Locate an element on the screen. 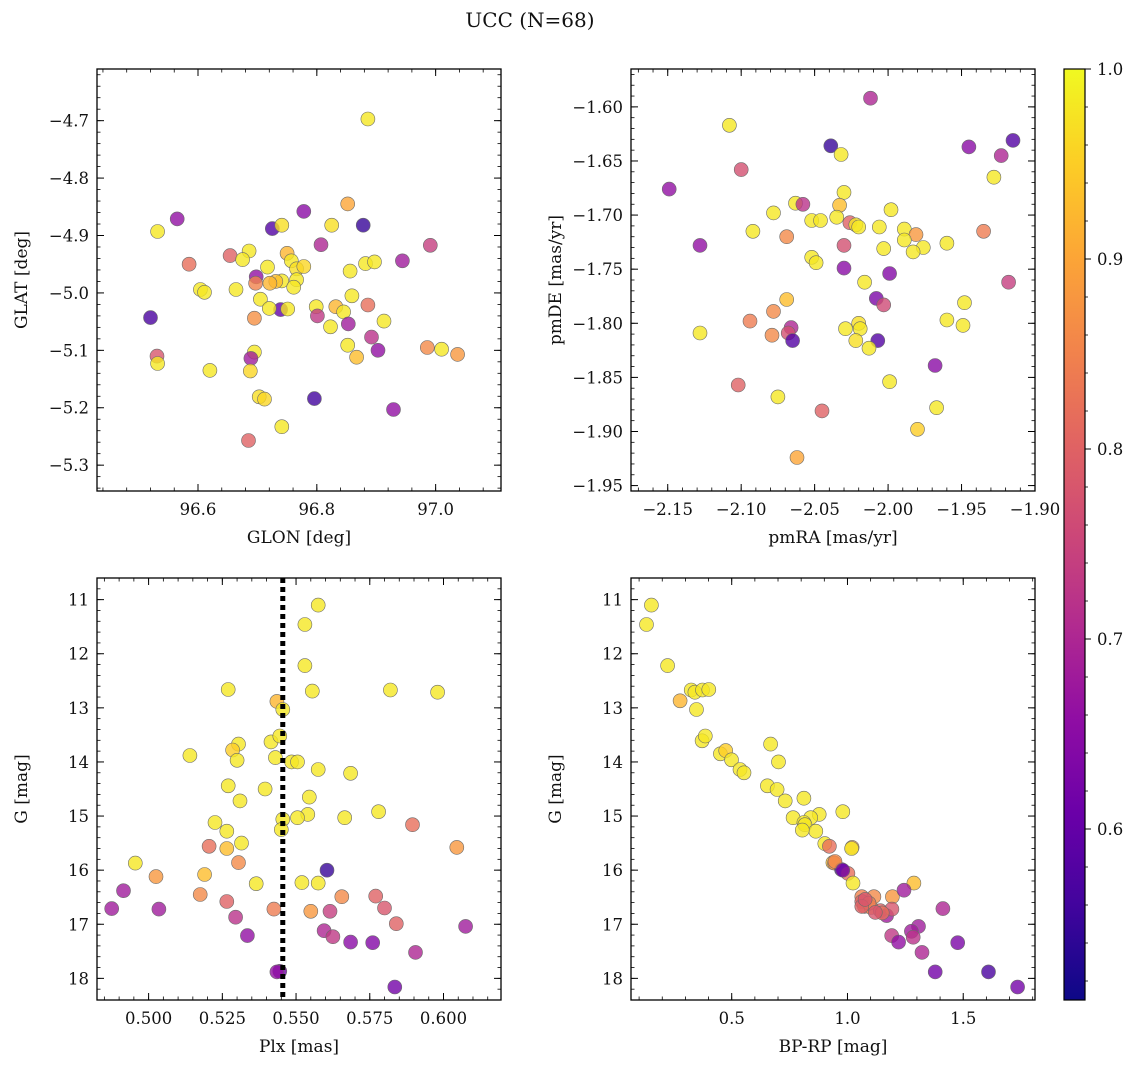 Image resolution: width=1136 pixels, height=1068 pixels. y-tick-label: 16 is located at coordinates (612, 870).